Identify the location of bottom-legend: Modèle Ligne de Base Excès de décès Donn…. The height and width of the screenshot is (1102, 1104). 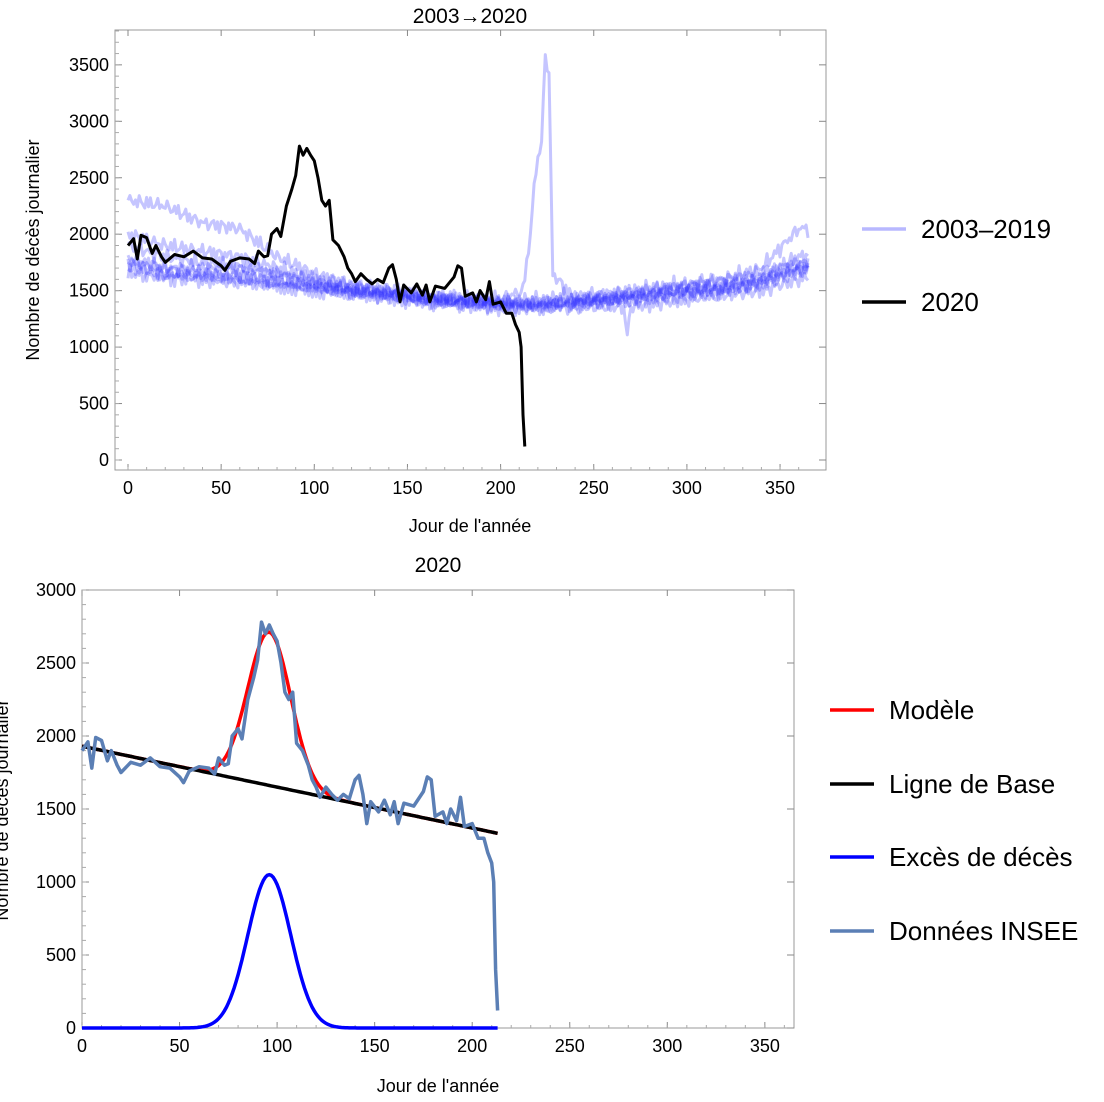
(954, 820).